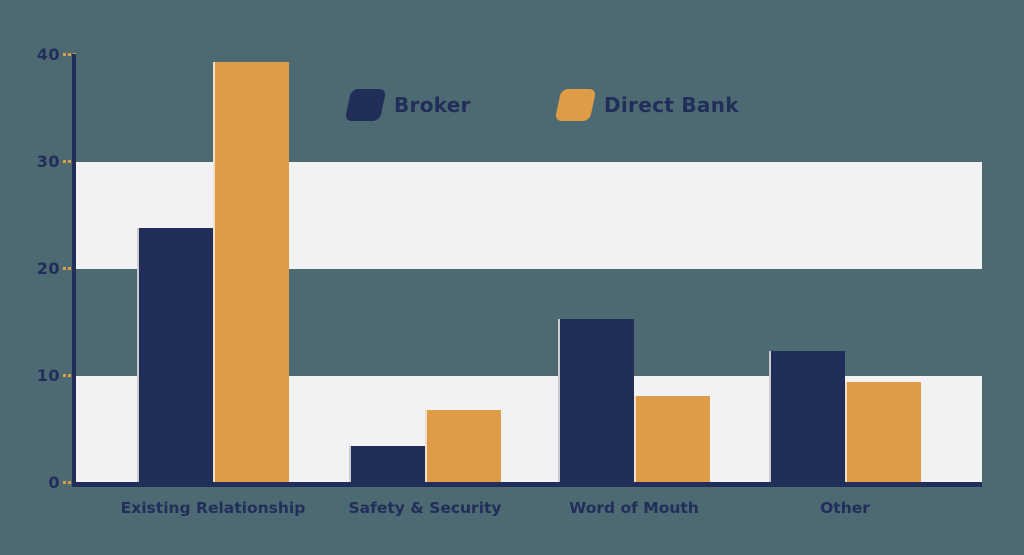  I want to click on bar-broker-safety-security, so click(387, 464).